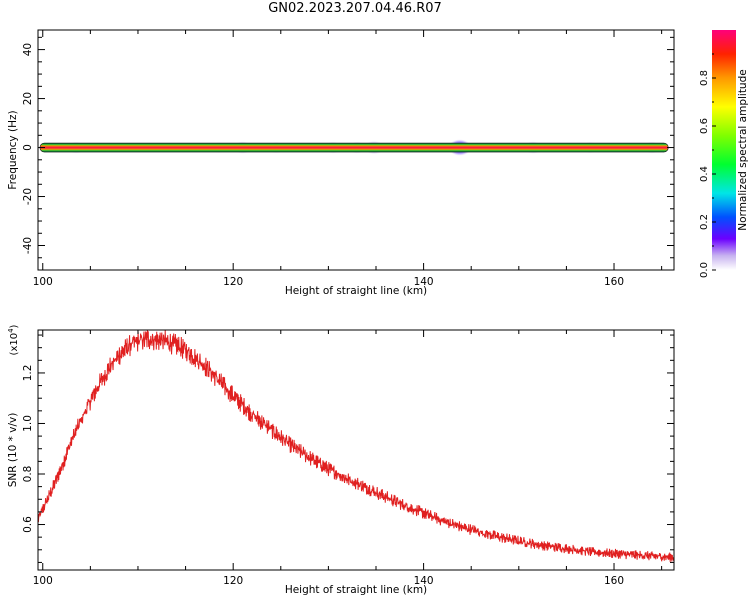 The image size is (750, 600). Describe the element at coordinates (13, 149) in the screenshot. I see `spectrogram-y-axis-label: Frequency (Hz)` at that location.